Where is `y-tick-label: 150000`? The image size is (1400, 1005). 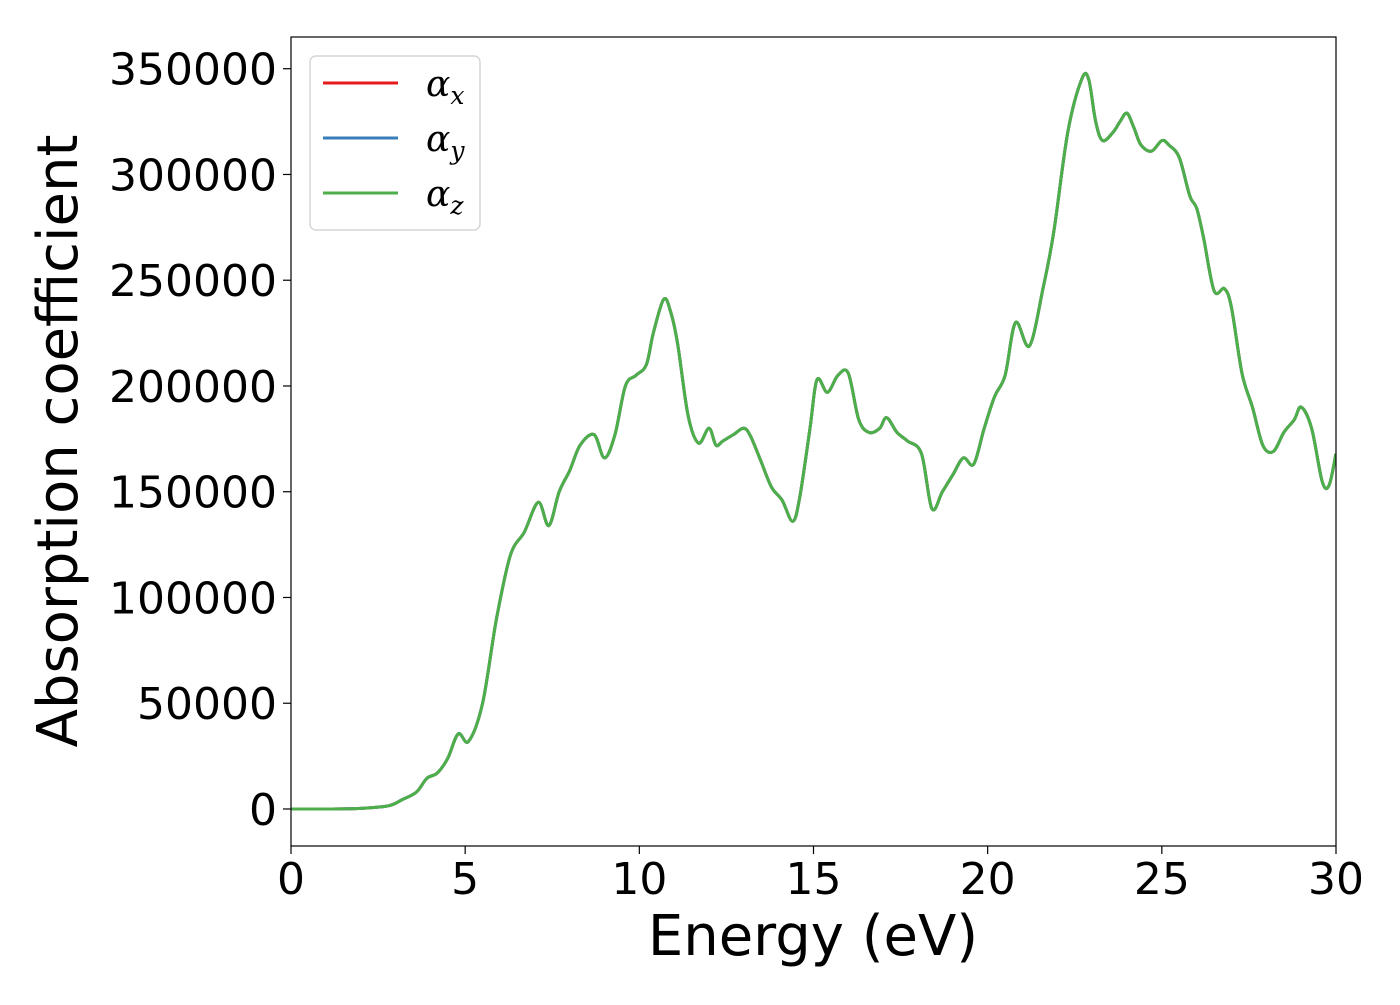
y-tick-label: 150000 is located at coordinates (193, 493).